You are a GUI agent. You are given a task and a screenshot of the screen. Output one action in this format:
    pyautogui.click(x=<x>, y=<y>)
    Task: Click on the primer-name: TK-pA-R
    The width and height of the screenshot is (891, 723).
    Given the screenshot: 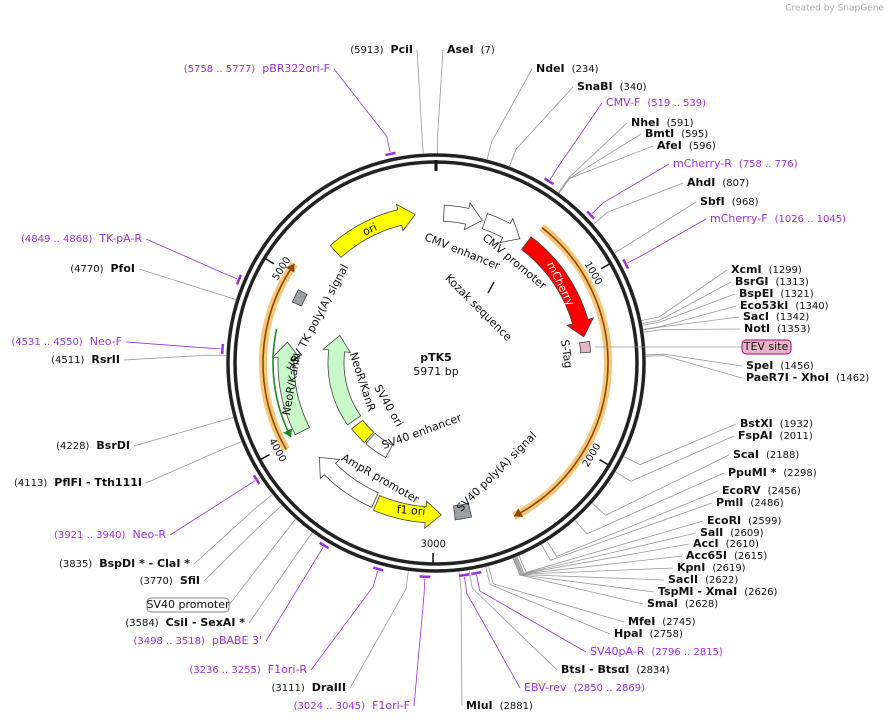 What is the action you would take?
    pyautogui.click(x=120, y=238)
    